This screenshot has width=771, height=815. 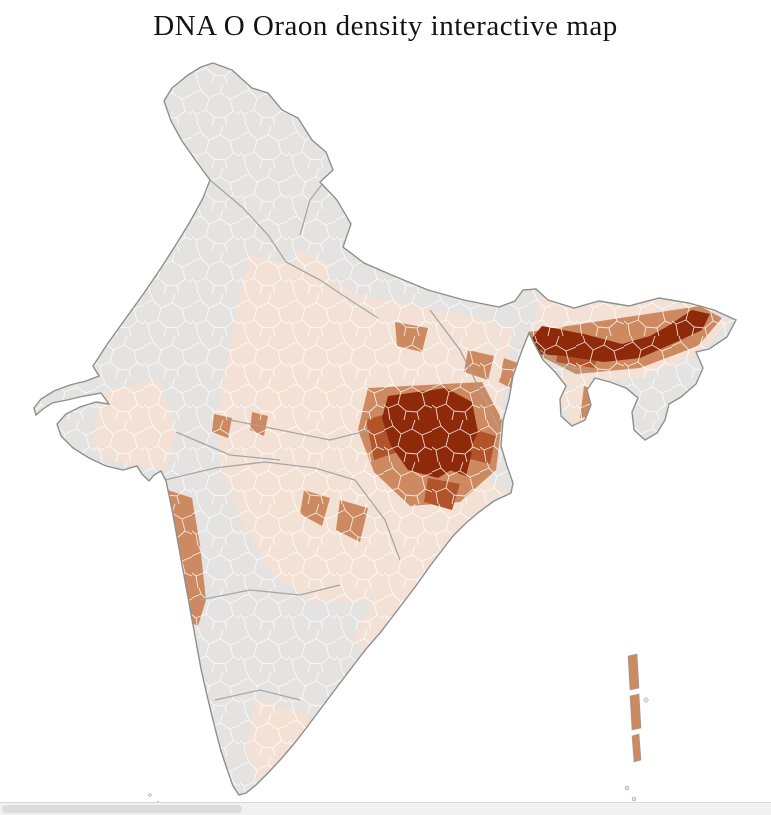 I want to click on page-title: DNA O Oraon density interactive map, so click(x=385, y=26).